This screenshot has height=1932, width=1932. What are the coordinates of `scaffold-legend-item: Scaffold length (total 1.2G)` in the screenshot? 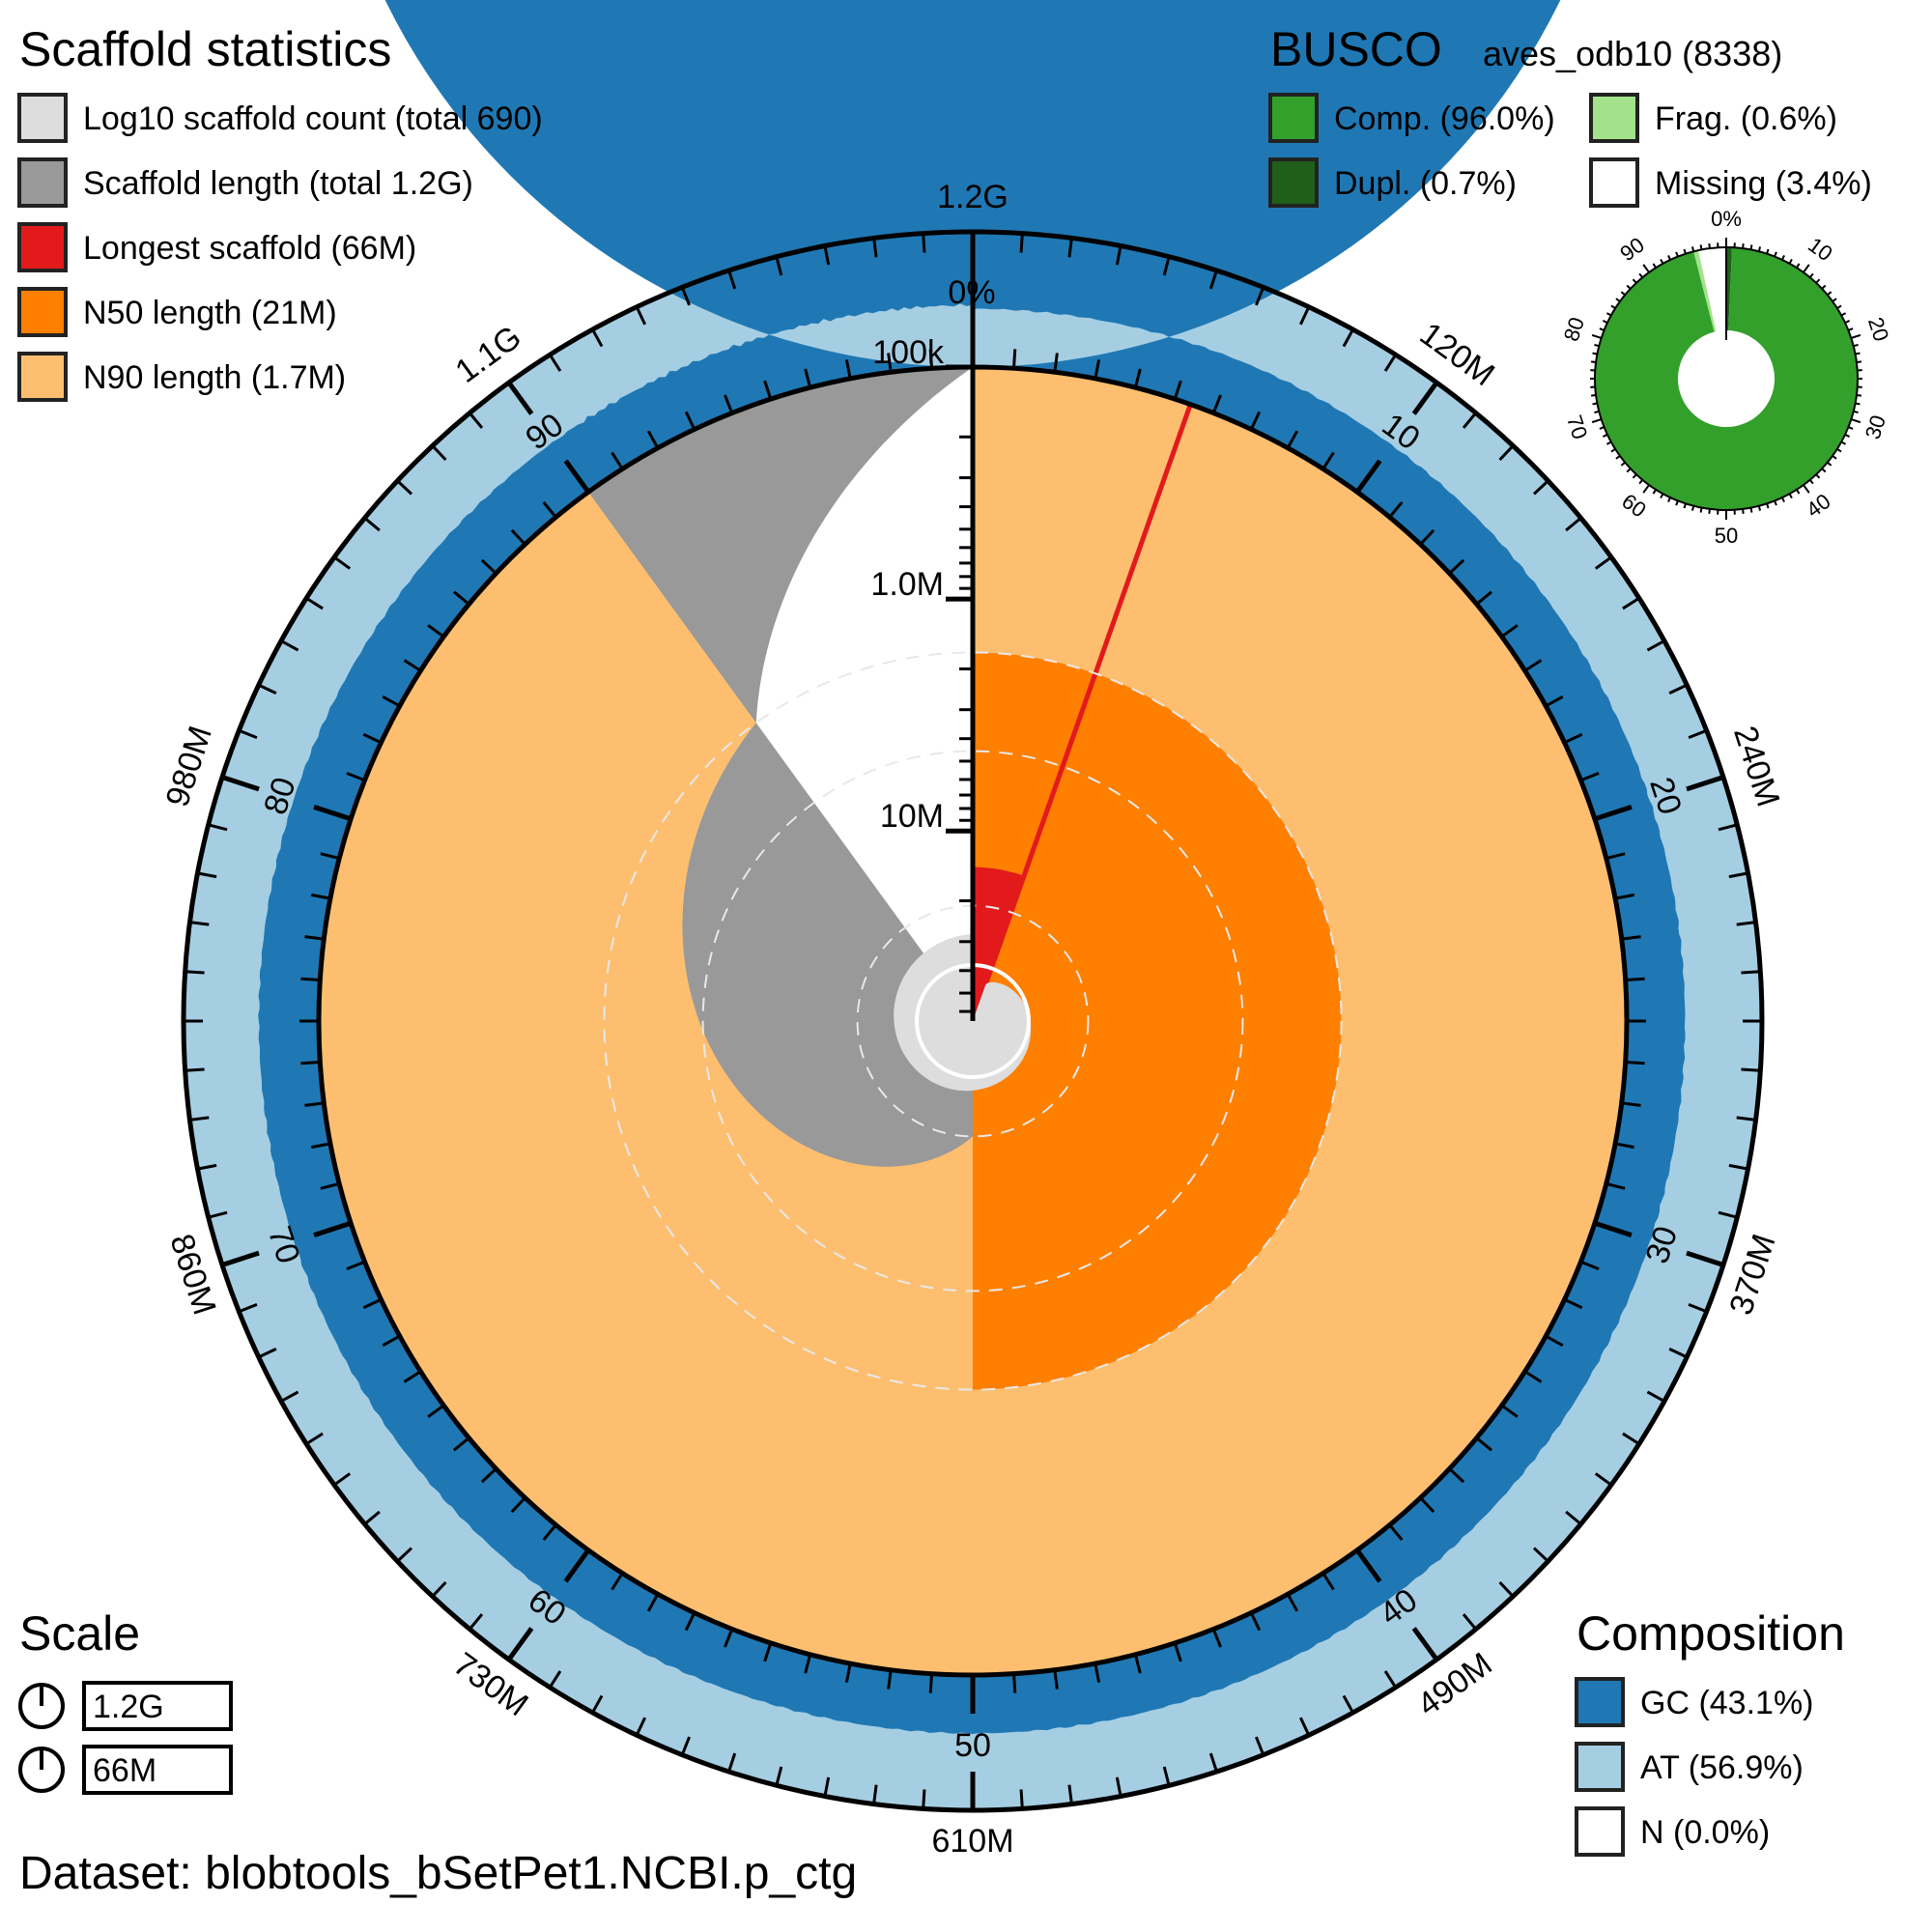 It's located at (245, 182).